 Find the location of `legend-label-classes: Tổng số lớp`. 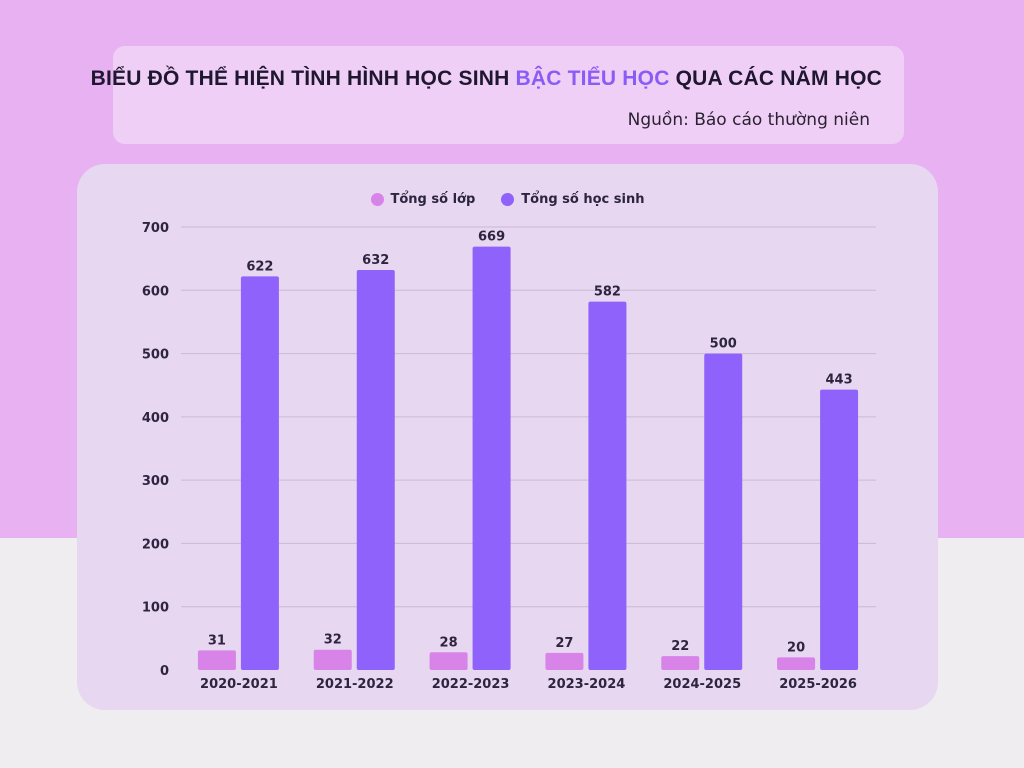

legend-label-classes: Tổng số lớp is located at coordinates (433, 199).